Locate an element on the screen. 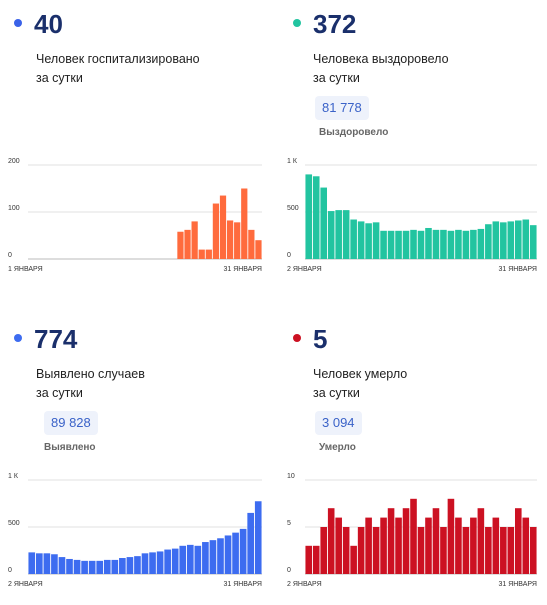 This screenshot has width=547, height=605. y-tick-label: 10 is located at coordinates (291, 476).